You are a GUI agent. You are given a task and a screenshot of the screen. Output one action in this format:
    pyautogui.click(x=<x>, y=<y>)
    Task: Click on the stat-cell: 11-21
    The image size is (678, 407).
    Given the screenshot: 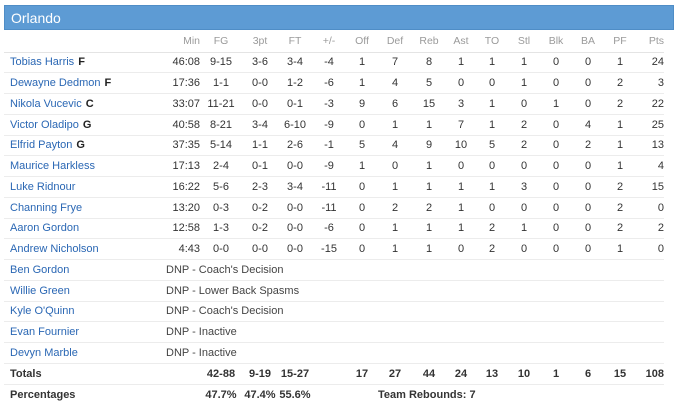 What is the action you would take?
    pyautogui.click(x=221, y=104)
    